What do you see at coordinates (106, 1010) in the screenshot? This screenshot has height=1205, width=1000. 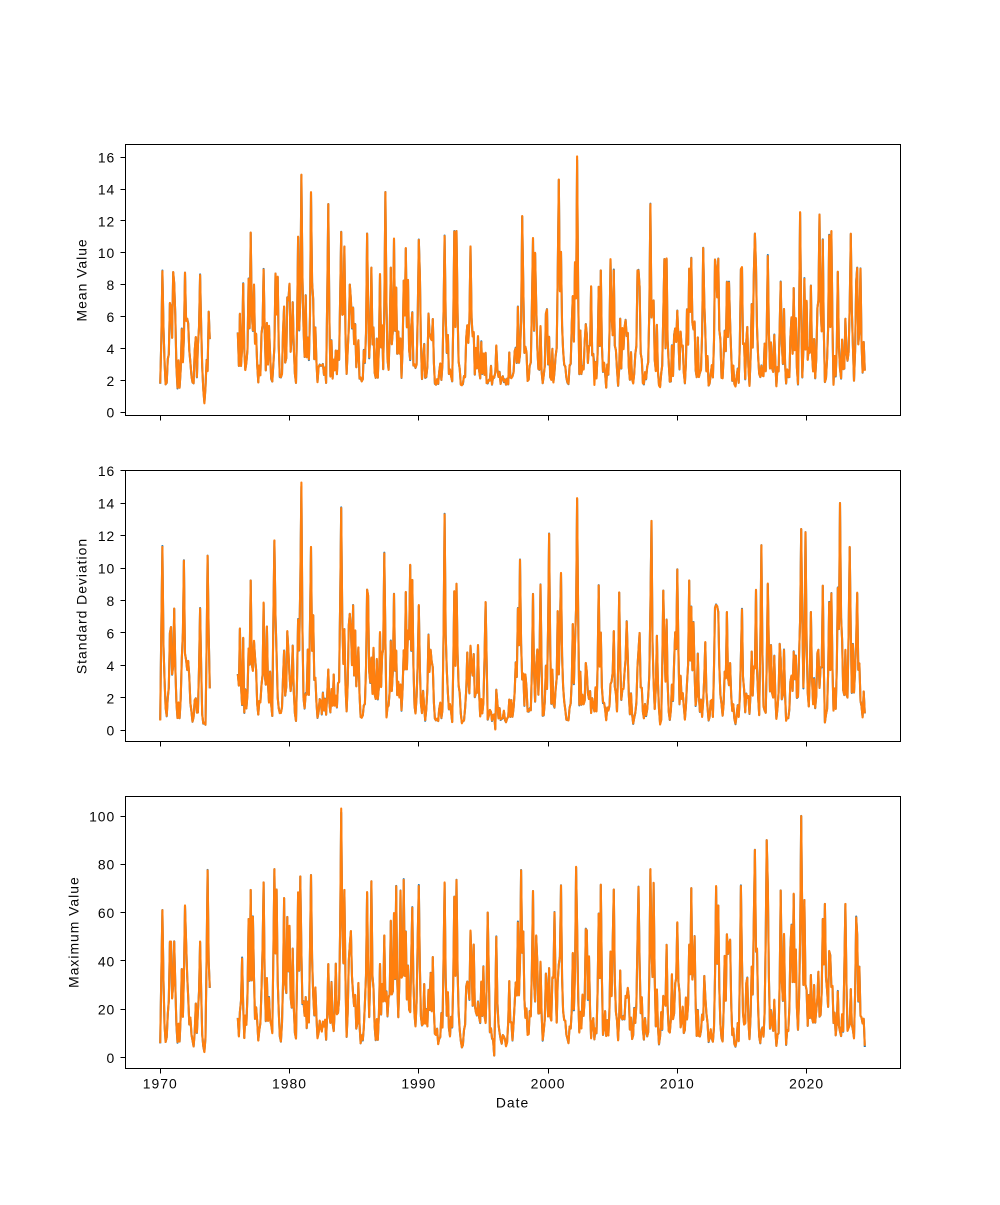 I see `svg-text: 20` at bounding box center [106, 1010].